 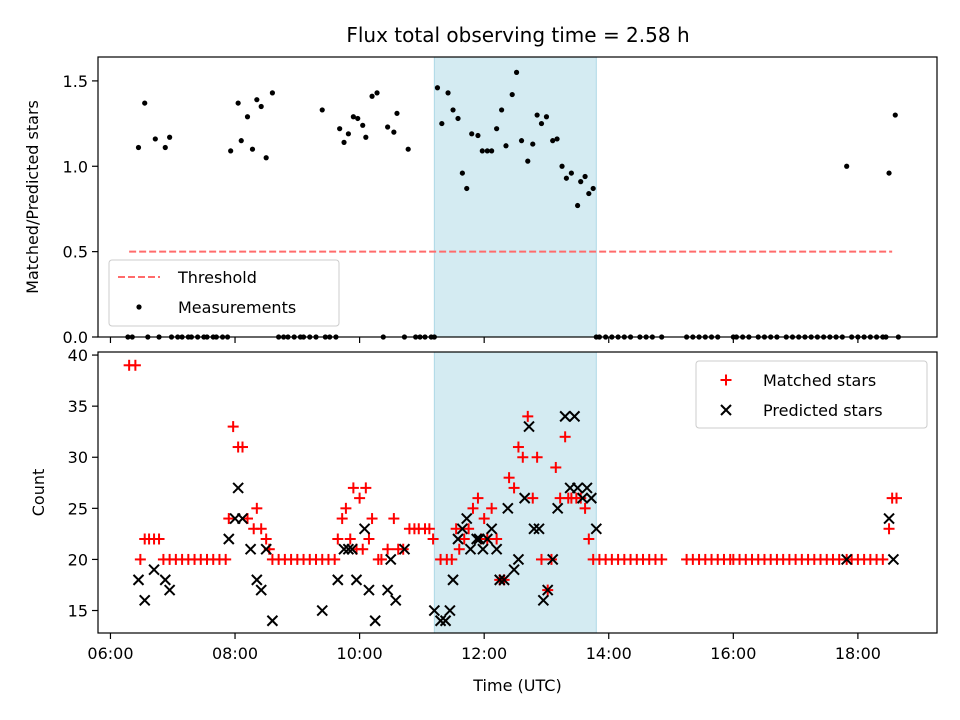 I want to click on top-y-tick-label: 0.5, so click(x=75, y=252).